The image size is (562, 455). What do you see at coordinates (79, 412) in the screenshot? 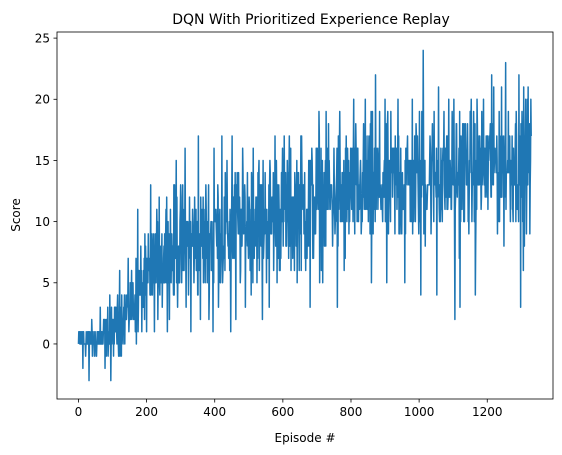
I see `x-tick-label: 0` at bounding box center [79, 412].